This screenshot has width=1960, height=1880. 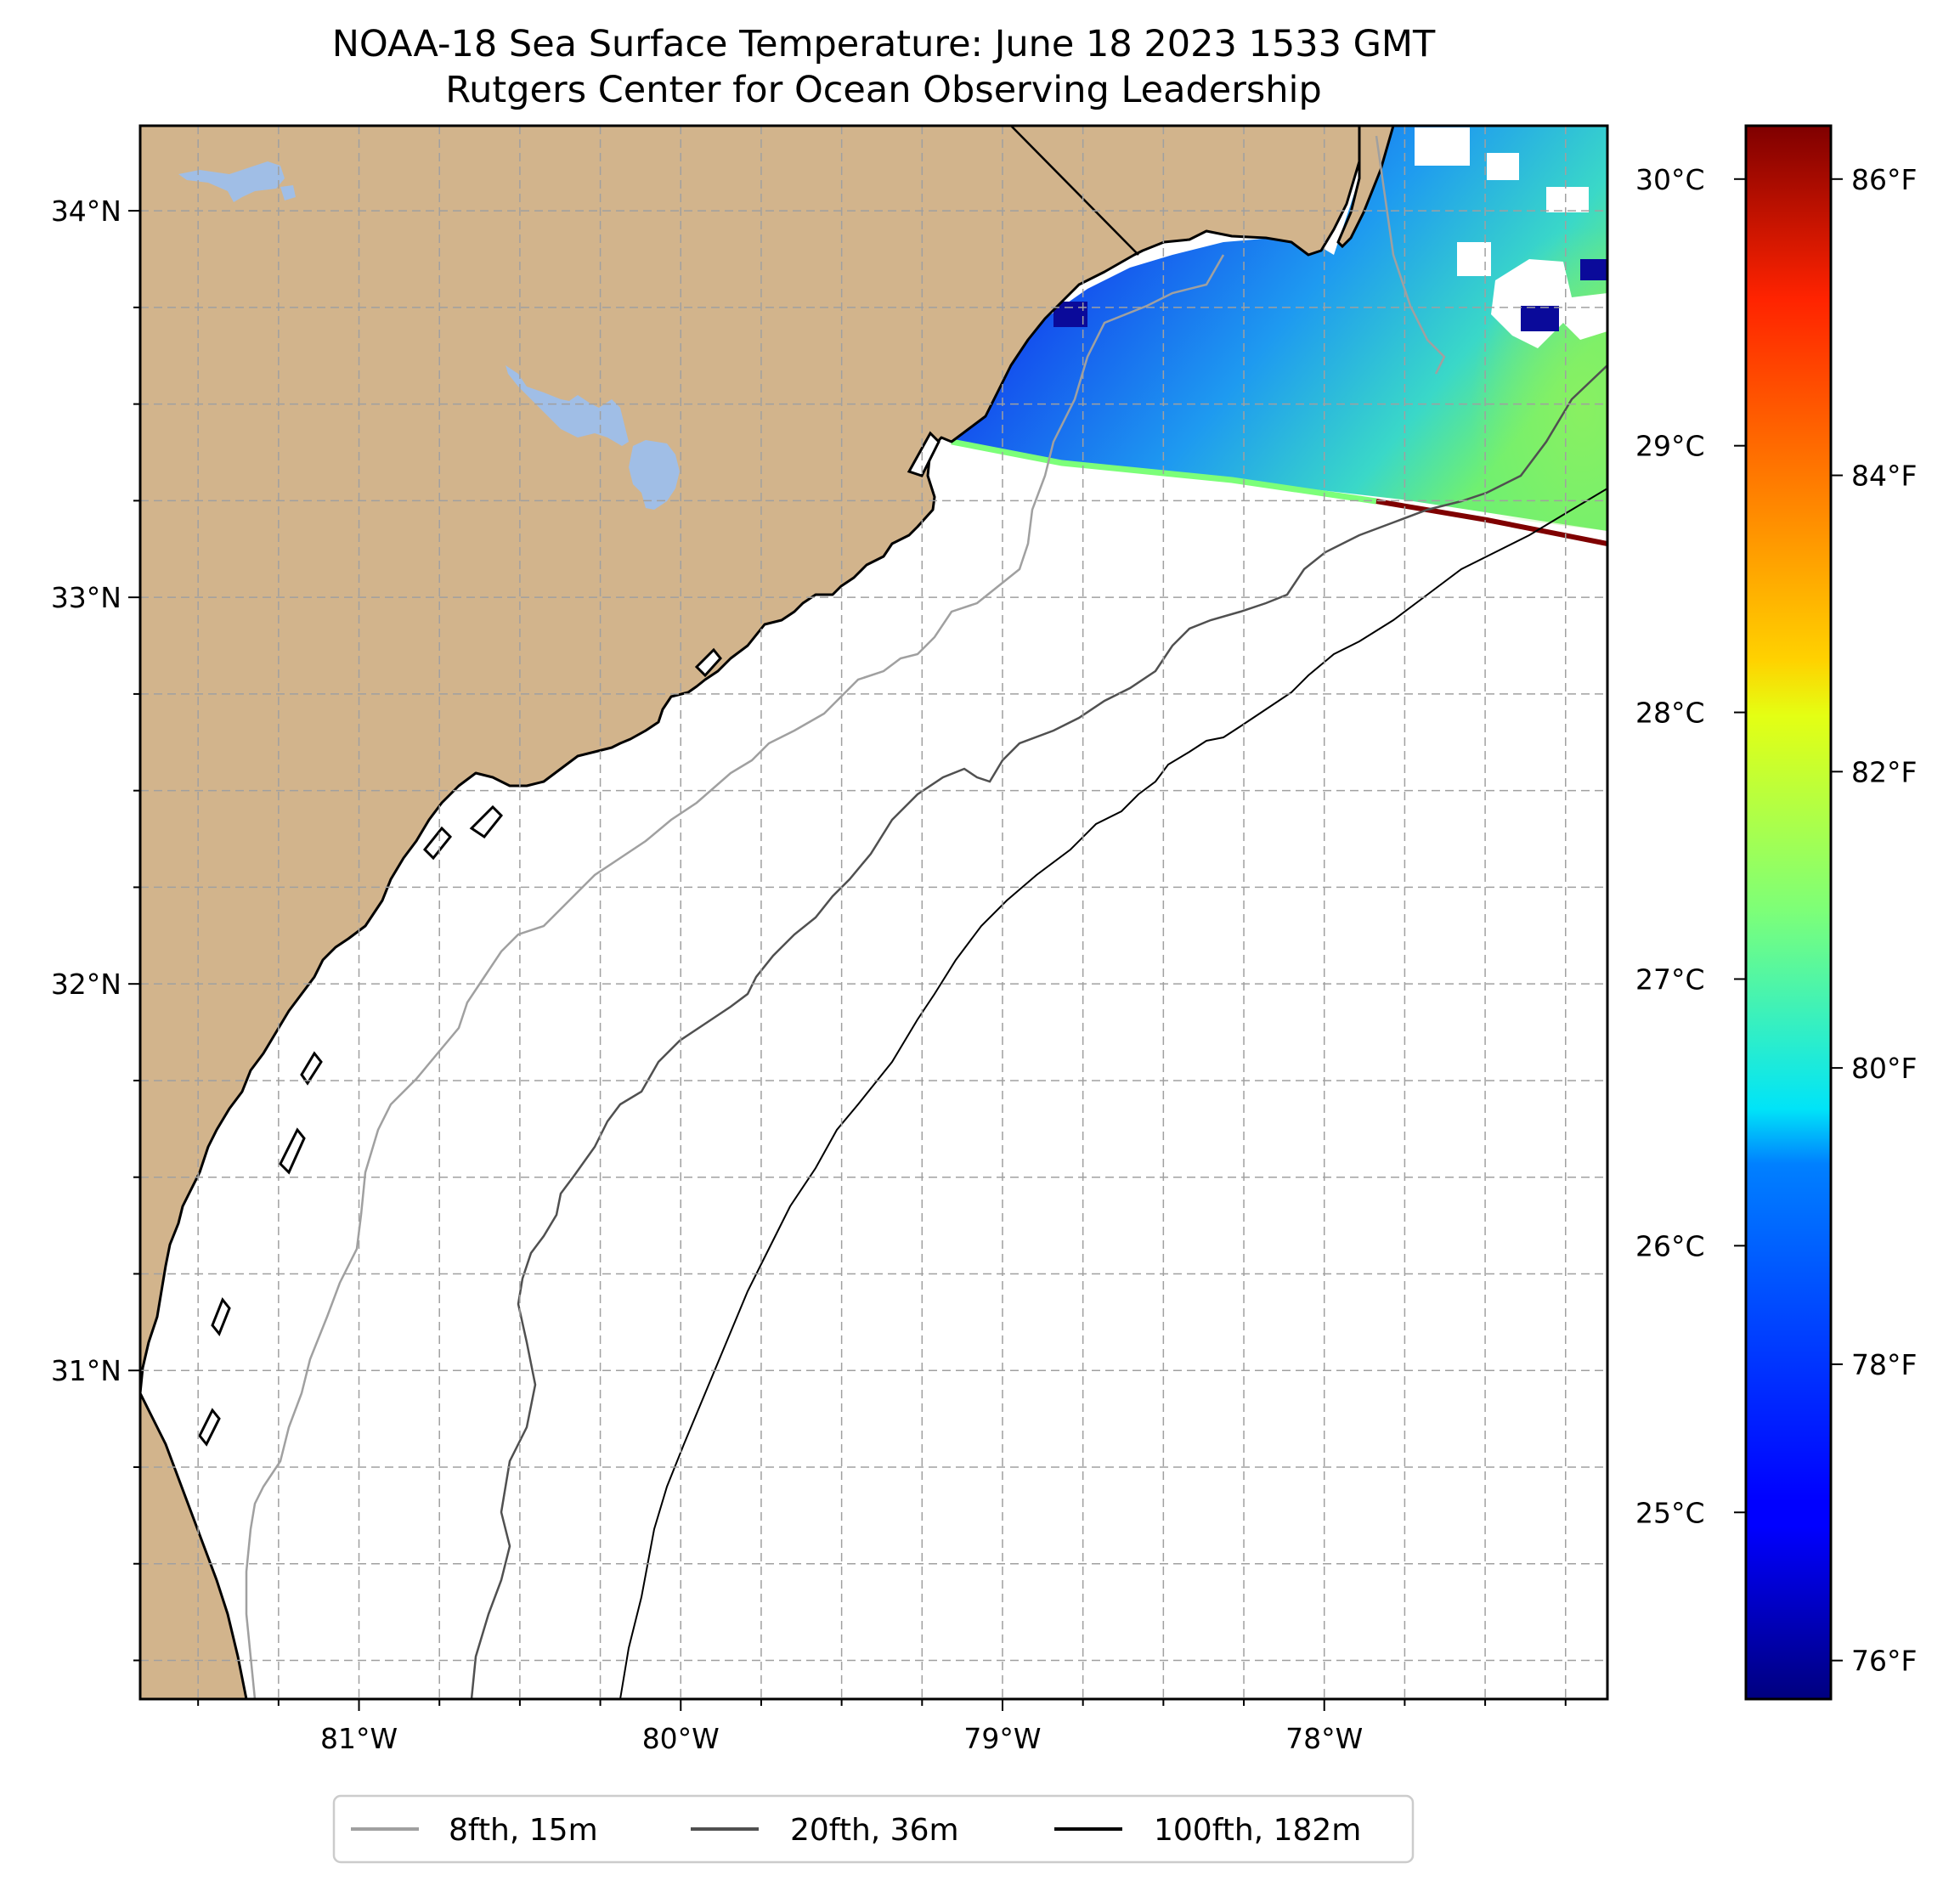 What do you see at coordinates (86, 1370) in the screenshot?
I see `lat-tick-label: 31°N` at bounding box center [86, 1370].